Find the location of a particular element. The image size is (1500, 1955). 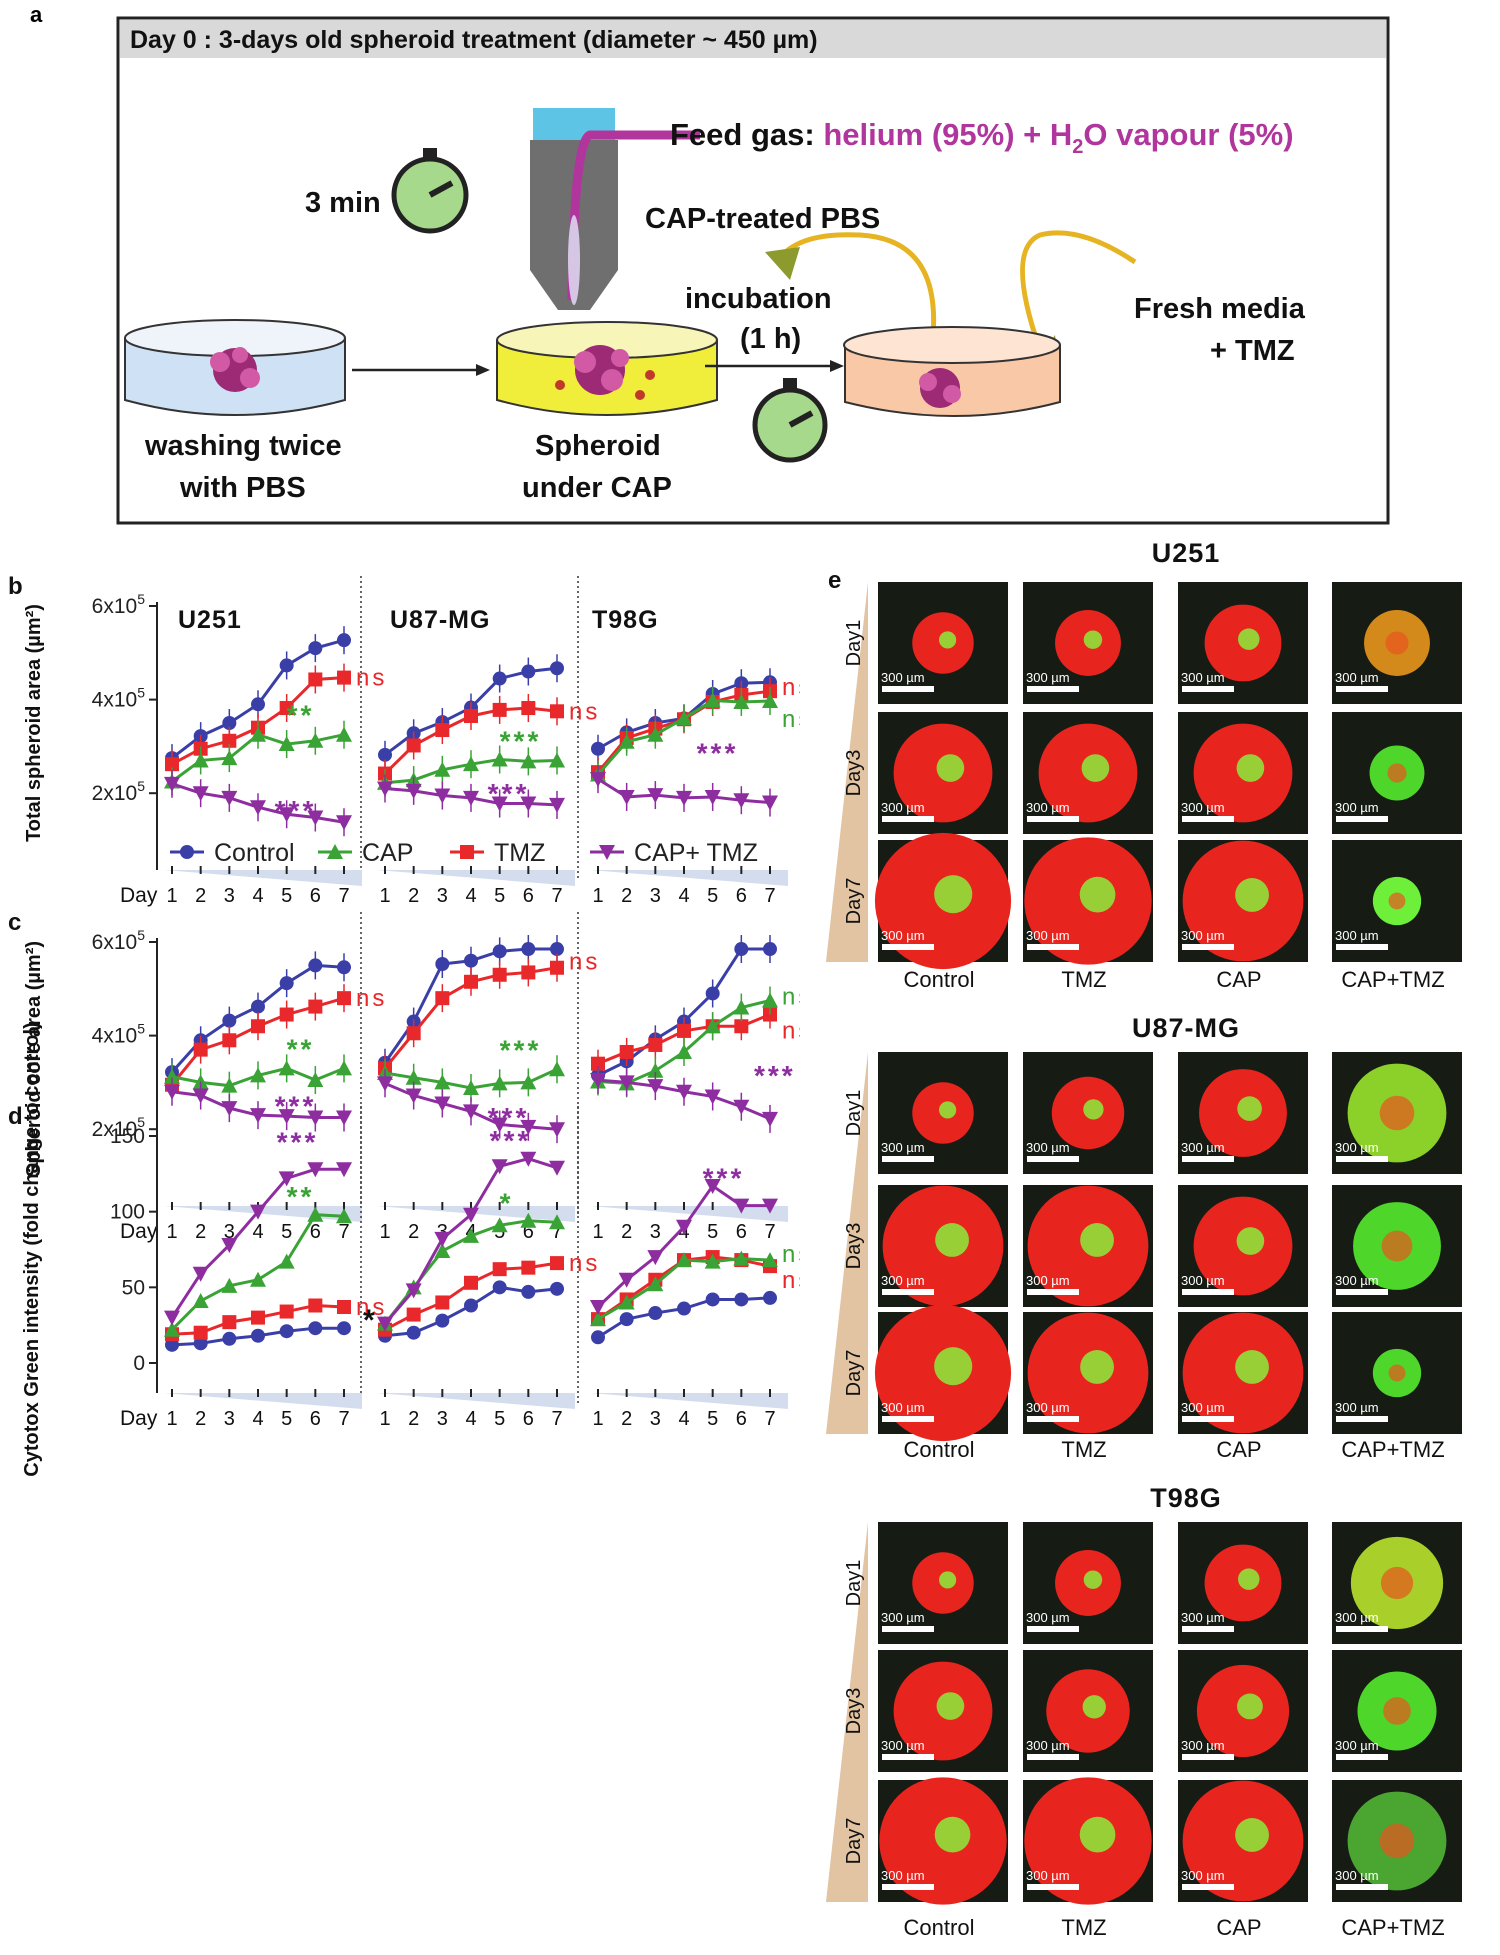

annotation: ** is located at coordinates (301, 1048).